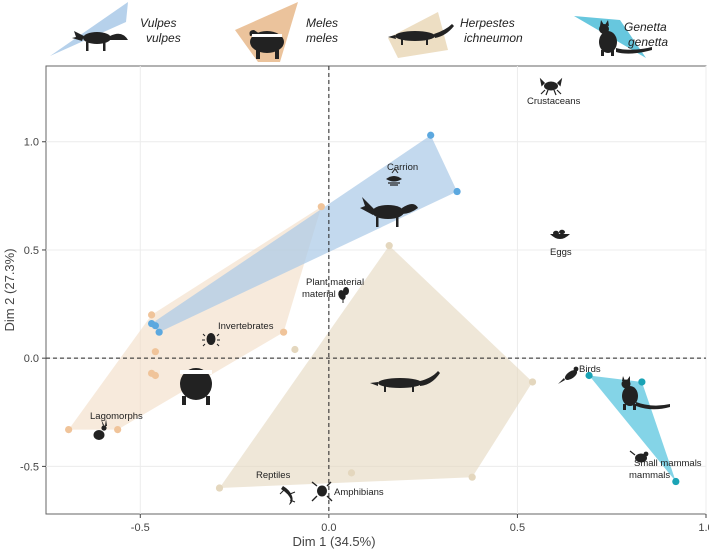 The width and height of the screenshot is (709, 554). Describe the element at coordinates (322, 23) in the screenshot. I see `legend-meles-line1: Meles` at that location.